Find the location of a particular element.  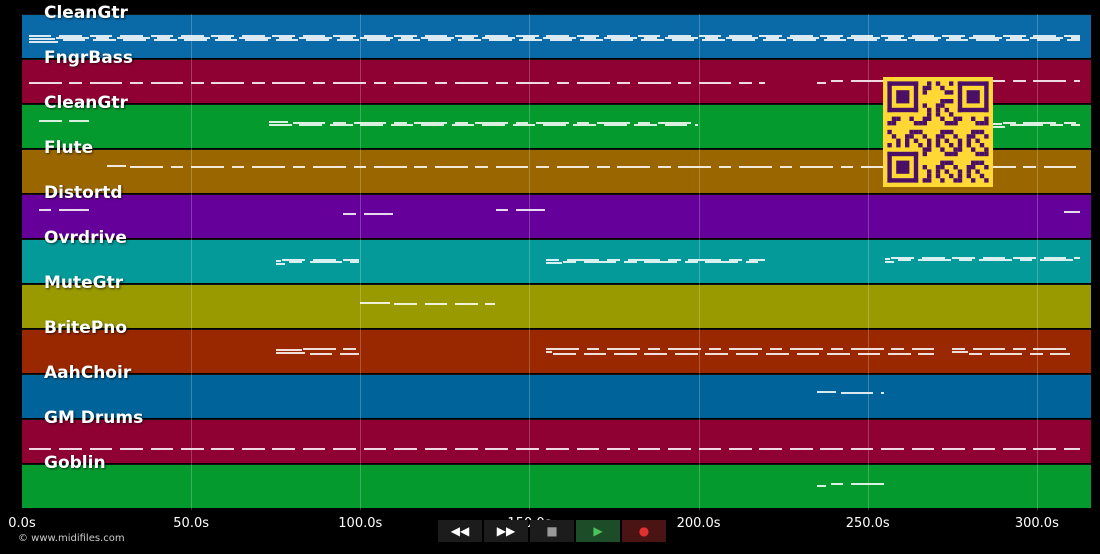

track-lane: MuteGtr is located at coordinates (556, 300).